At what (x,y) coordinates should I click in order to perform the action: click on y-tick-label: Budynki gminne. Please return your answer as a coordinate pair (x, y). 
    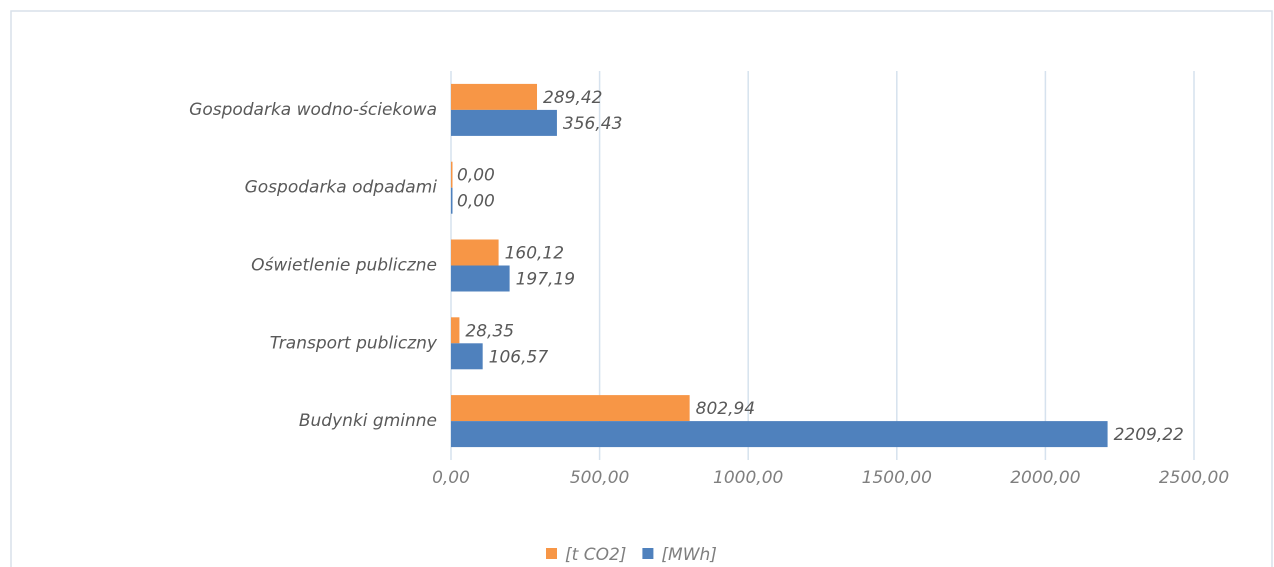
    Looking at the image, I should click on (368, 421).